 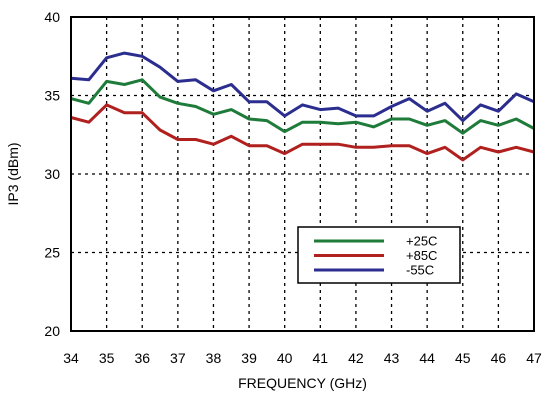 I want to click on x-tick-labels: 34 35 36 37 38 39 40 41 42 43 44 45 46 47, so click(x=302, y=358).